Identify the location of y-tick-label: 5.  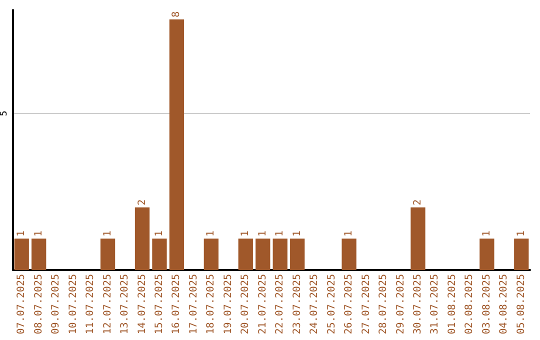
(5, 113).